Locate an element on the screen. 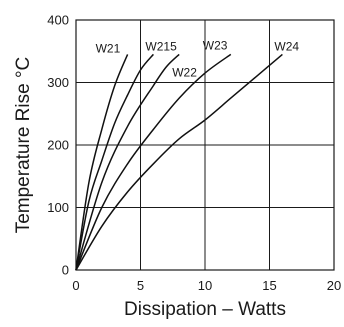 The image size is (344, 327). series-label-w22: W22 is located at coordinates (184, 72).